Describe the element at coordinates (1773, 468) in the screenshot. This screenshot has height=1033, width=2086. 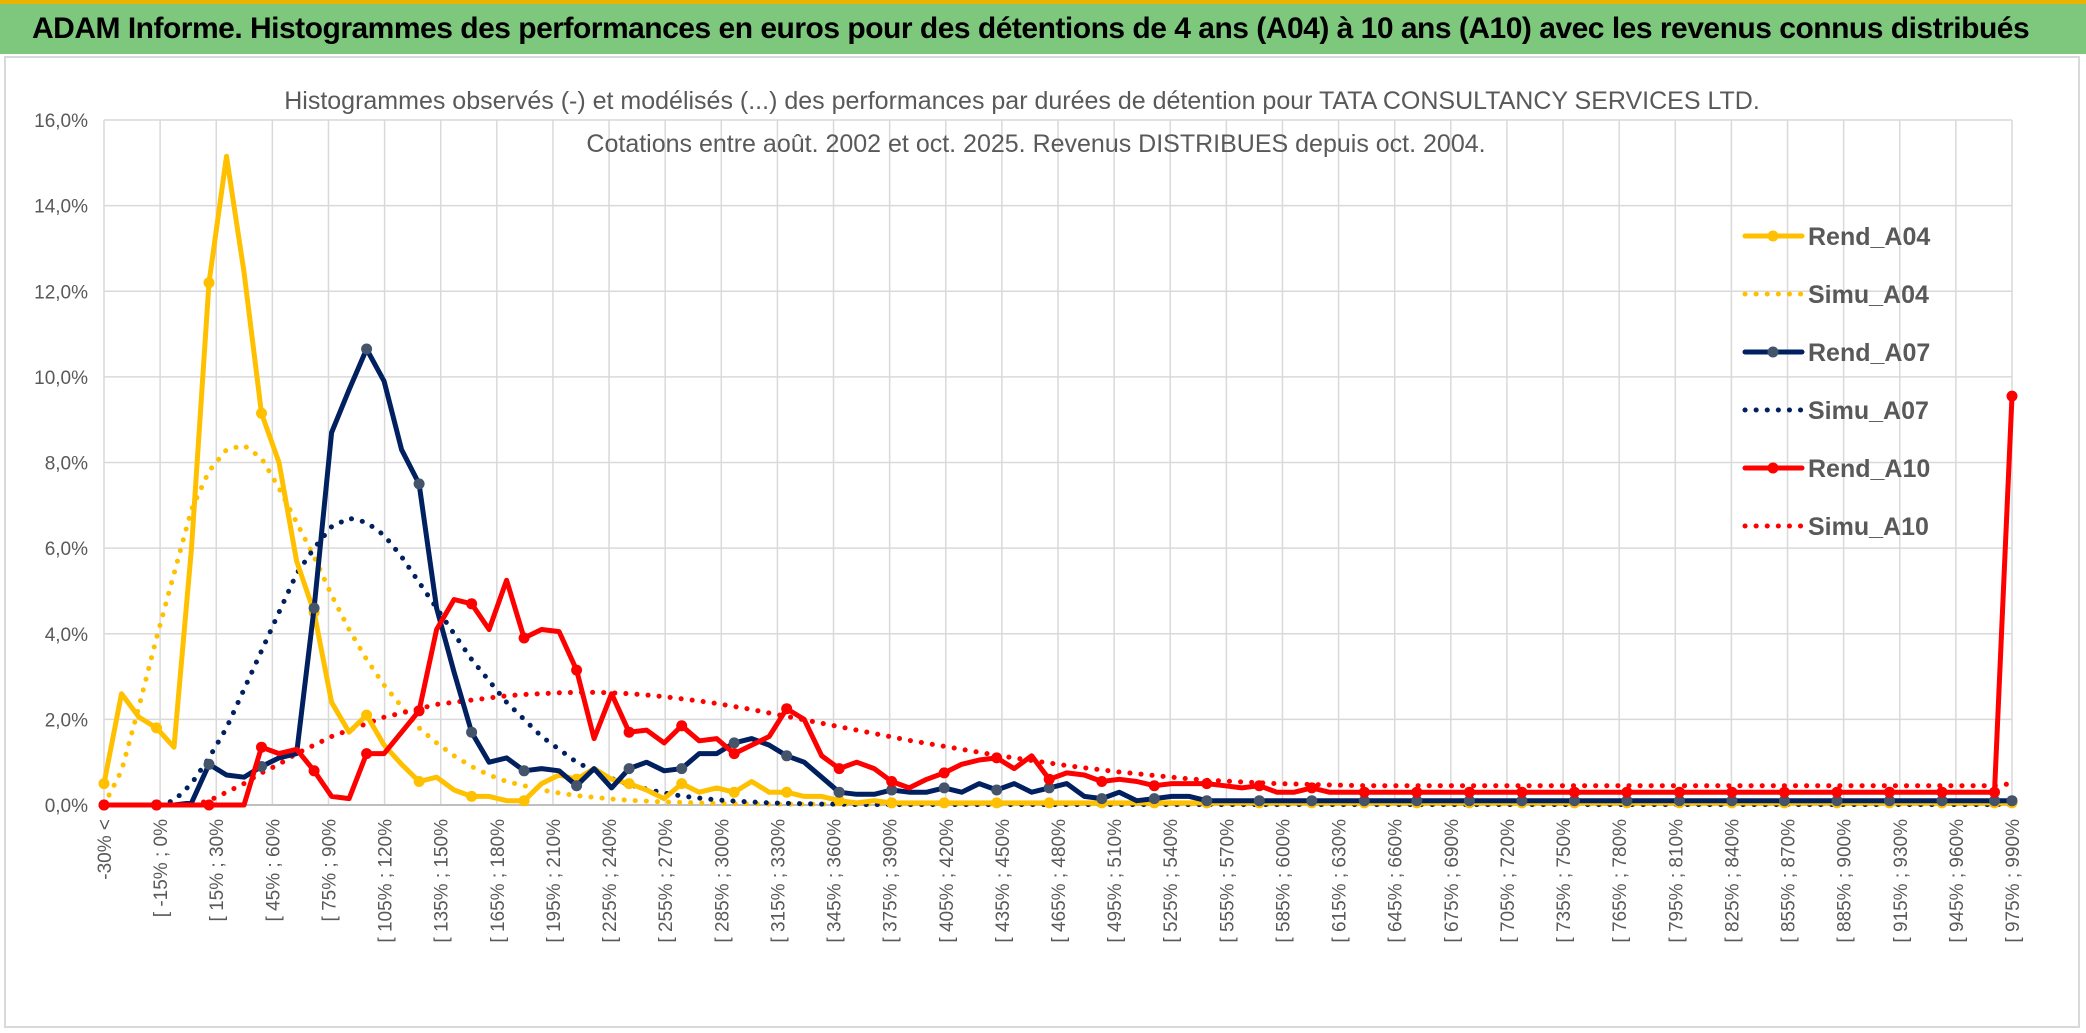
I see `legend-marker-rend-a10` at that location.